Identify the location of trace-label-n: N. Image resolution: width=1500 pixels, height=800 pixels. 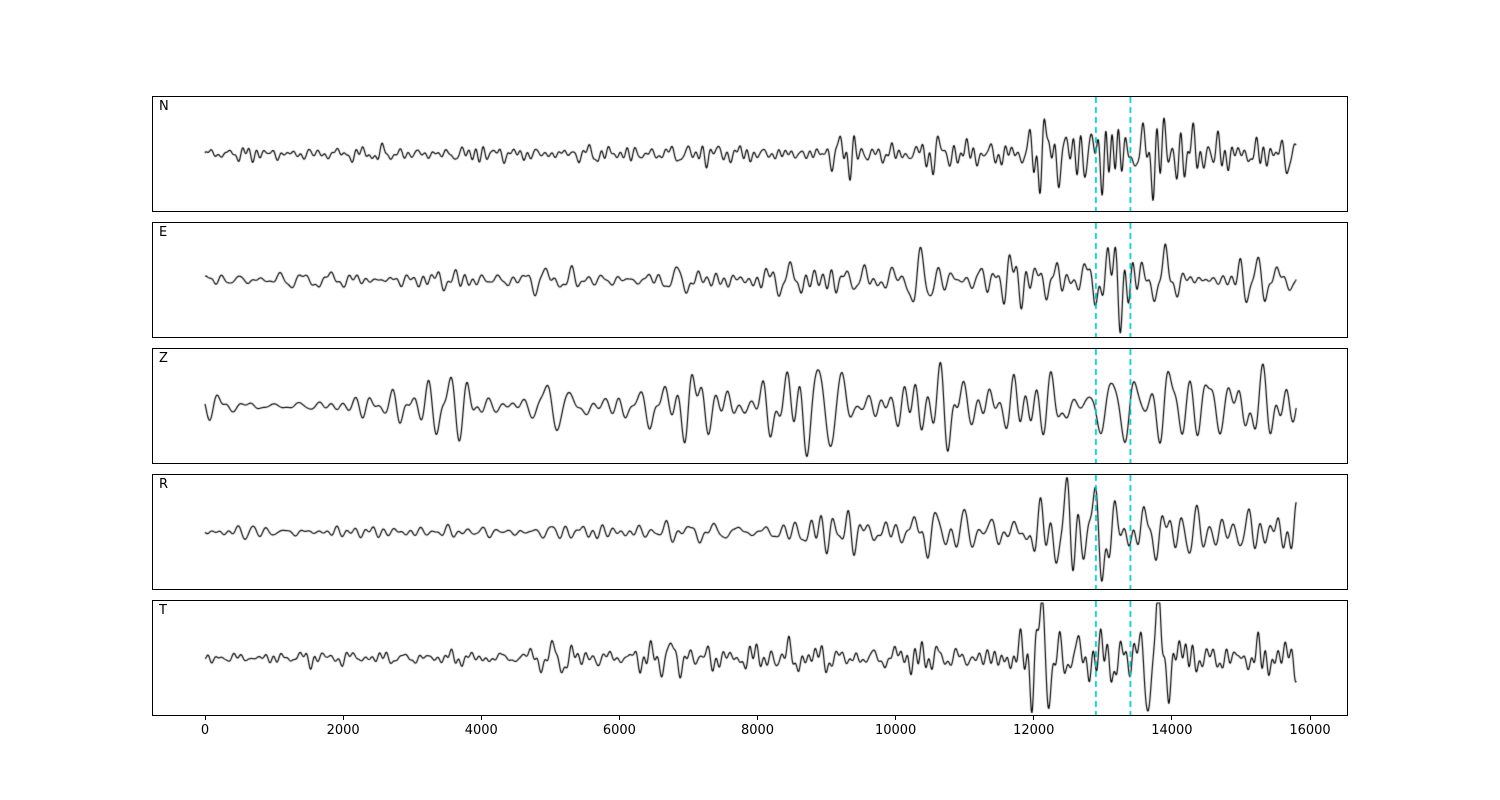
(164, 106).